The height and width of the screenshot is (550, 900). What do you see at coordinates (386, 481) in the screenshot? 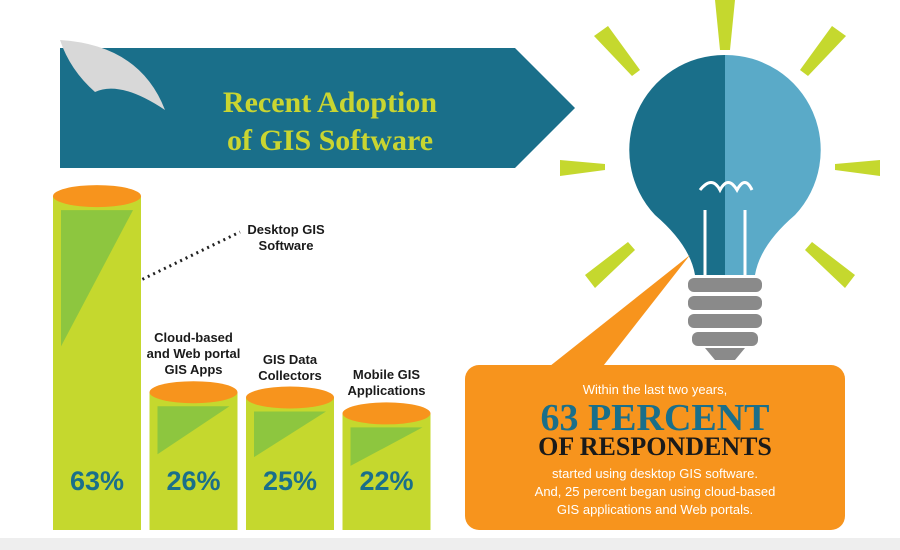
I see `value-label: 22%` at bounding box center [386, 481].